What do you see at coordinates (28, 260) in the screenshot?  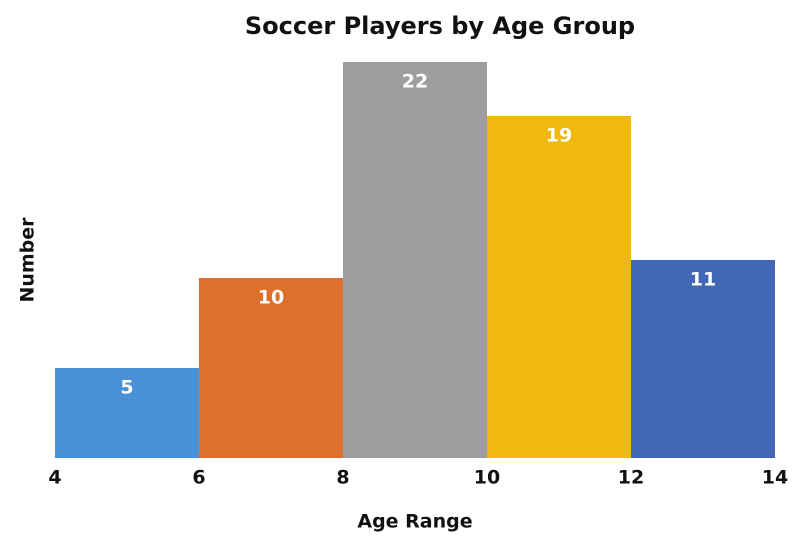 I see `y-axis-label: Number` at bounding box center [28, 260].